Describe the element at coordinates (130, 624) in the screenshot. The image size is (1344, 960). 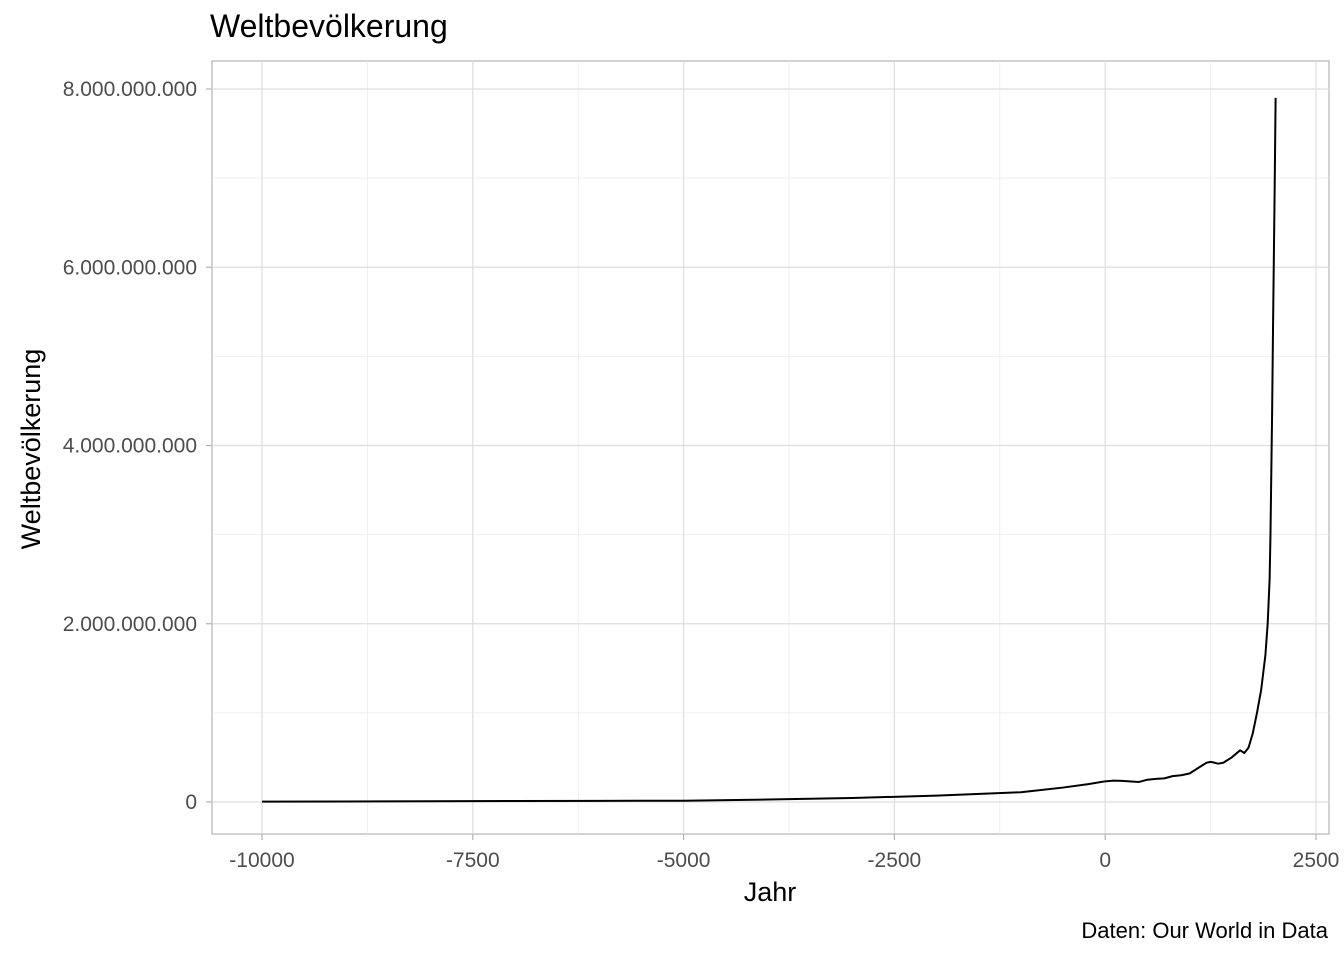
I see `y-tick-label: 2.000.000.000` at that location.